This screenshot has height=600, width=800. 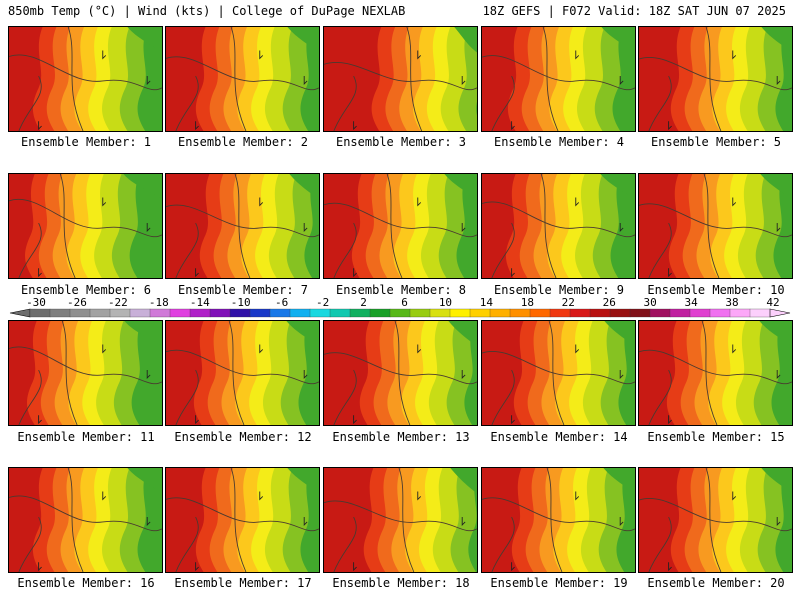 I want to click on colorbar-tick-label: 42, so click(x=772, y=303).